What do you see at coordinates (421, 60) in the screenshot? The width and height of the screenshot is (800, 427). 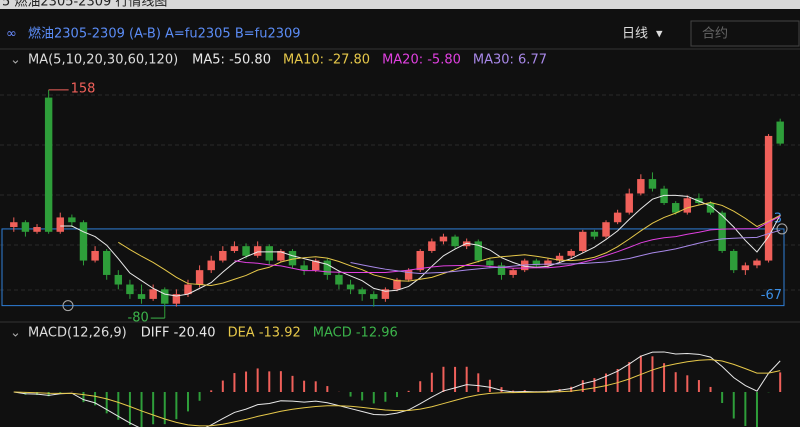 I see `legend-item: MA20: -5.80` at bounding box center [421, 60].